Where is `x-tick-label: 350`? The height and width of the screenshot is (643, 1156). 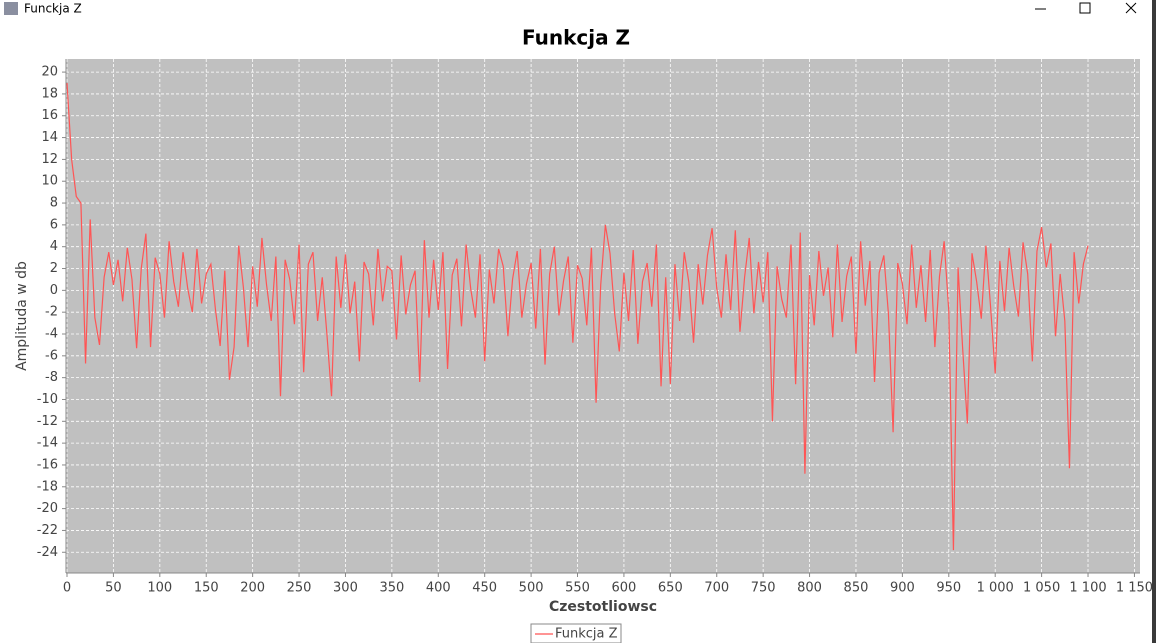 x-tick-label: 350 is located at coordinates (391, 588).